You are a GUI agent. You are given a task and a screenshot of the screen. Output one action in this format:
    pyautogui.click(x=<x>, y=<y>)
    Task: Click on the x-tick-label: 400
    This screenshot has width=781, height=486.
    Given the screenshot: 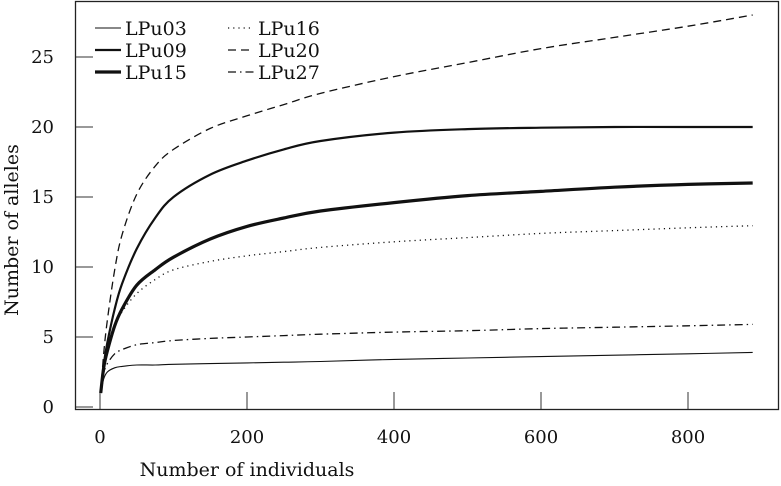 What is the action you would take?
    pyautogui.click(x=394, y=437)
    